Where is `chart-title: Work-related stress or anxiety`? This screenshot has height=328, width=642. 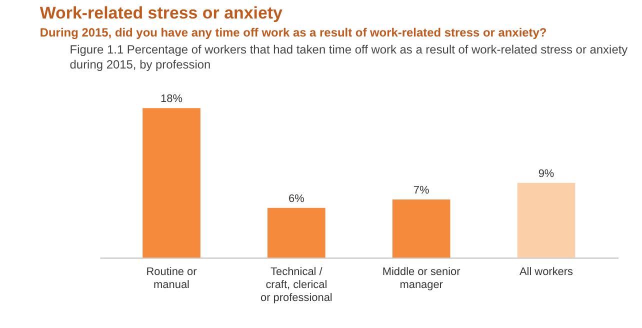 chart-title: Work-related stress or anxiety is located at coordinates (162, 12).